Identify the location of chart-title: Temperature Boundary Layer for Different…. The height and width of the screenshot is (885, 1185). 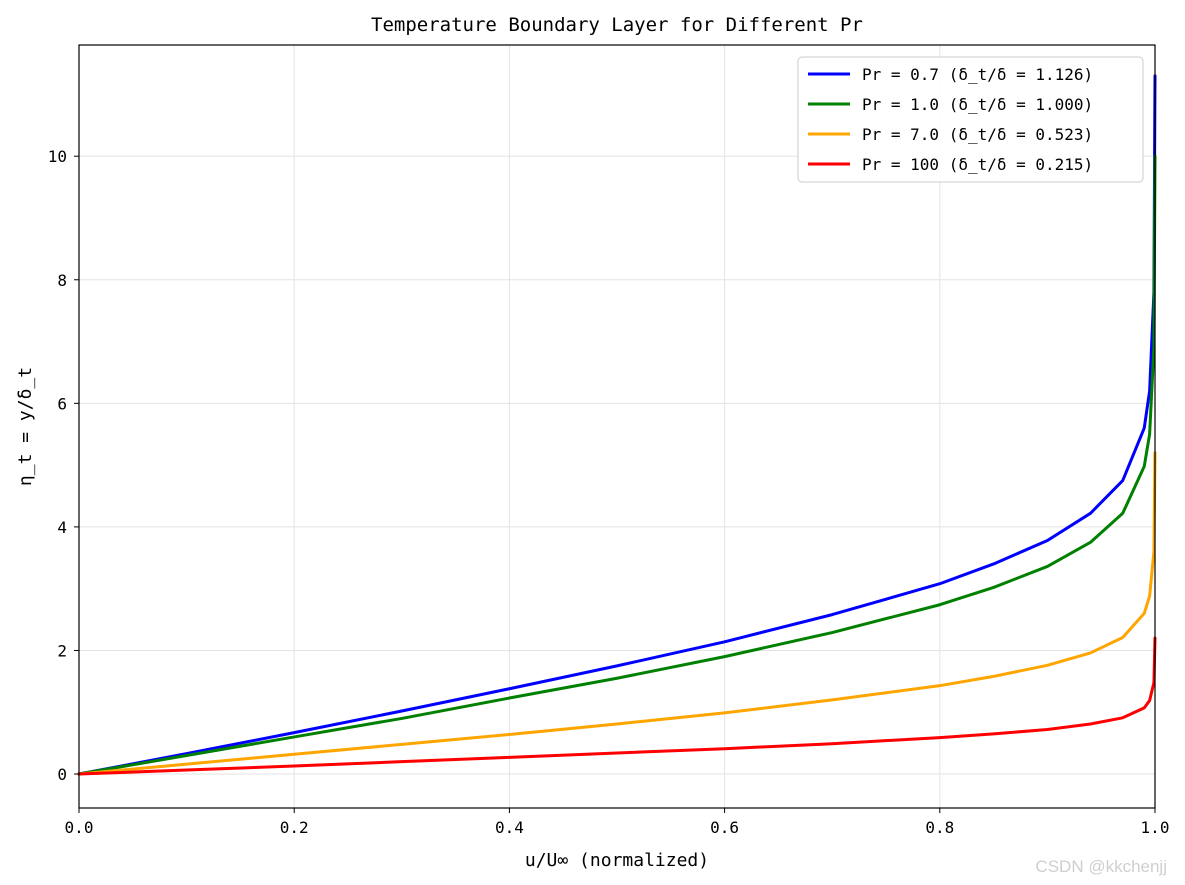
(617, 25).